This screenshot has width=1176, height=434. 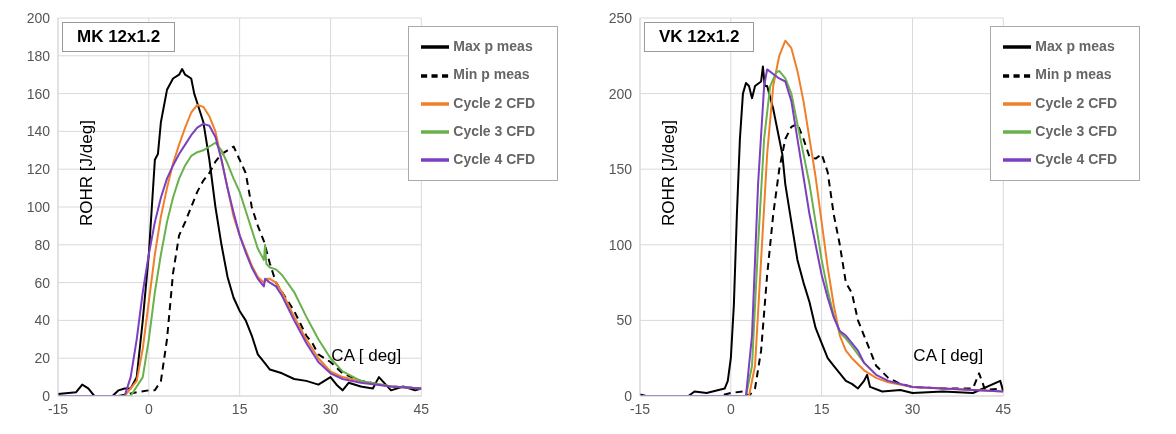 What do you see at coordinates (620, 17) in the screenshot?
I see `y-tick-label: 250` at bounding box center [620, 17].